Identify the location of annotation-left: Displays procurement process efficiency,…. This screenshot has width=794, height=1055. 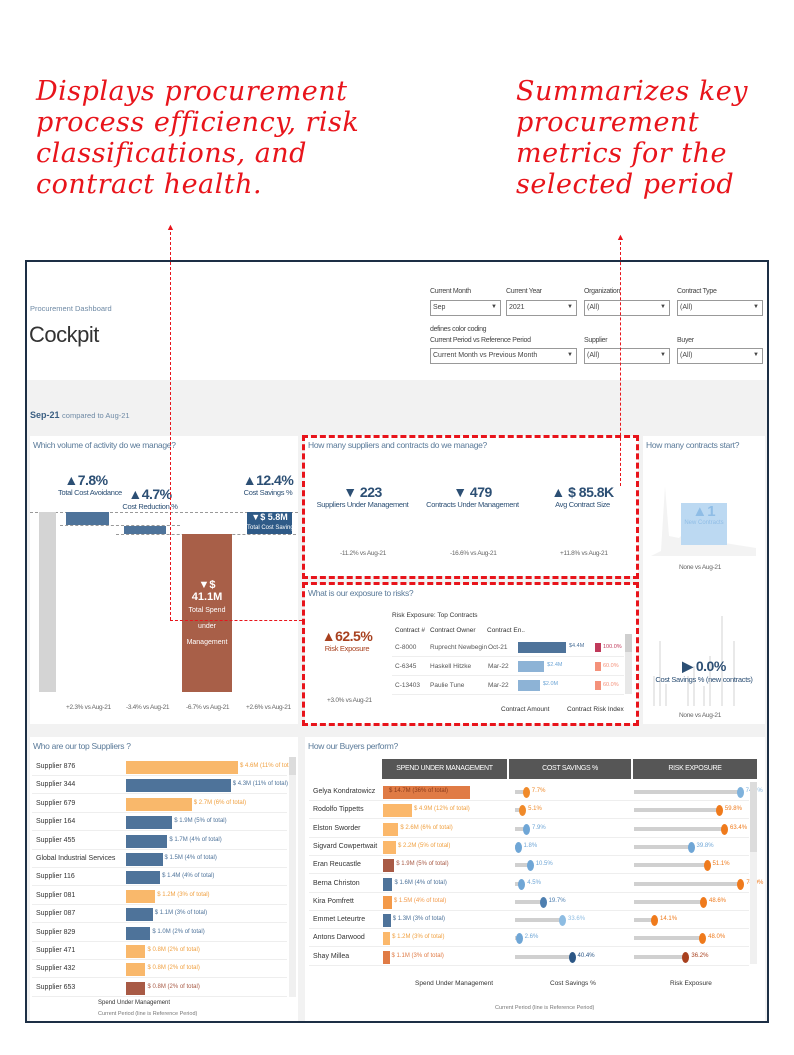
(198, 138).